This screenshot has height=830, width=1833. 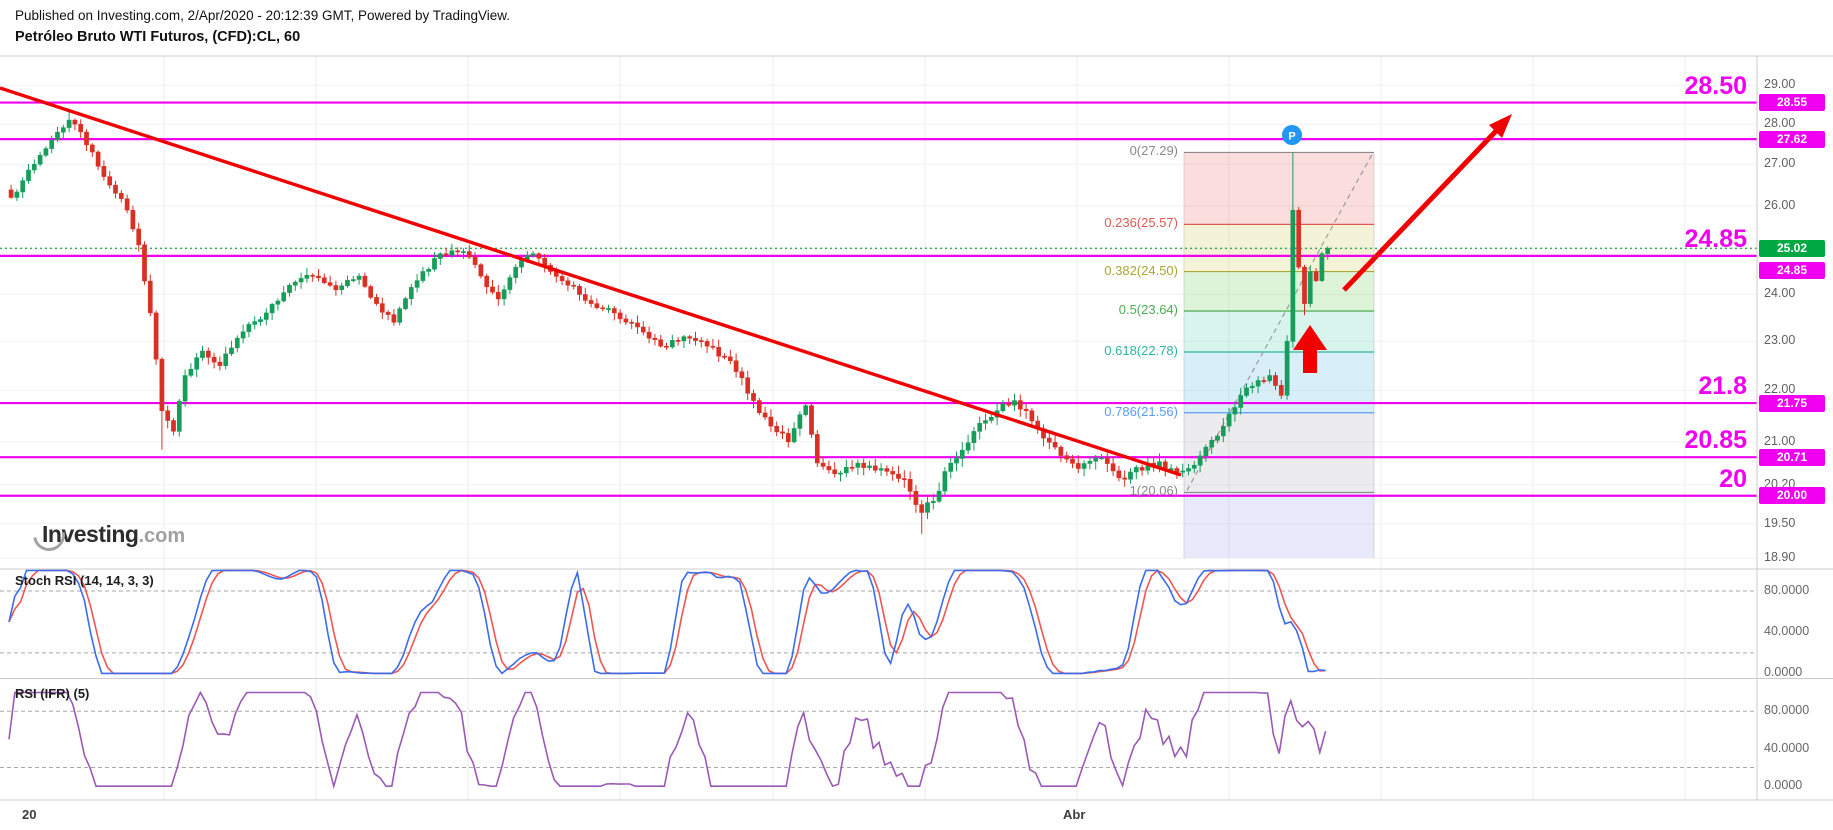 I want to click on rsi-line, so click(x=667, y=740).